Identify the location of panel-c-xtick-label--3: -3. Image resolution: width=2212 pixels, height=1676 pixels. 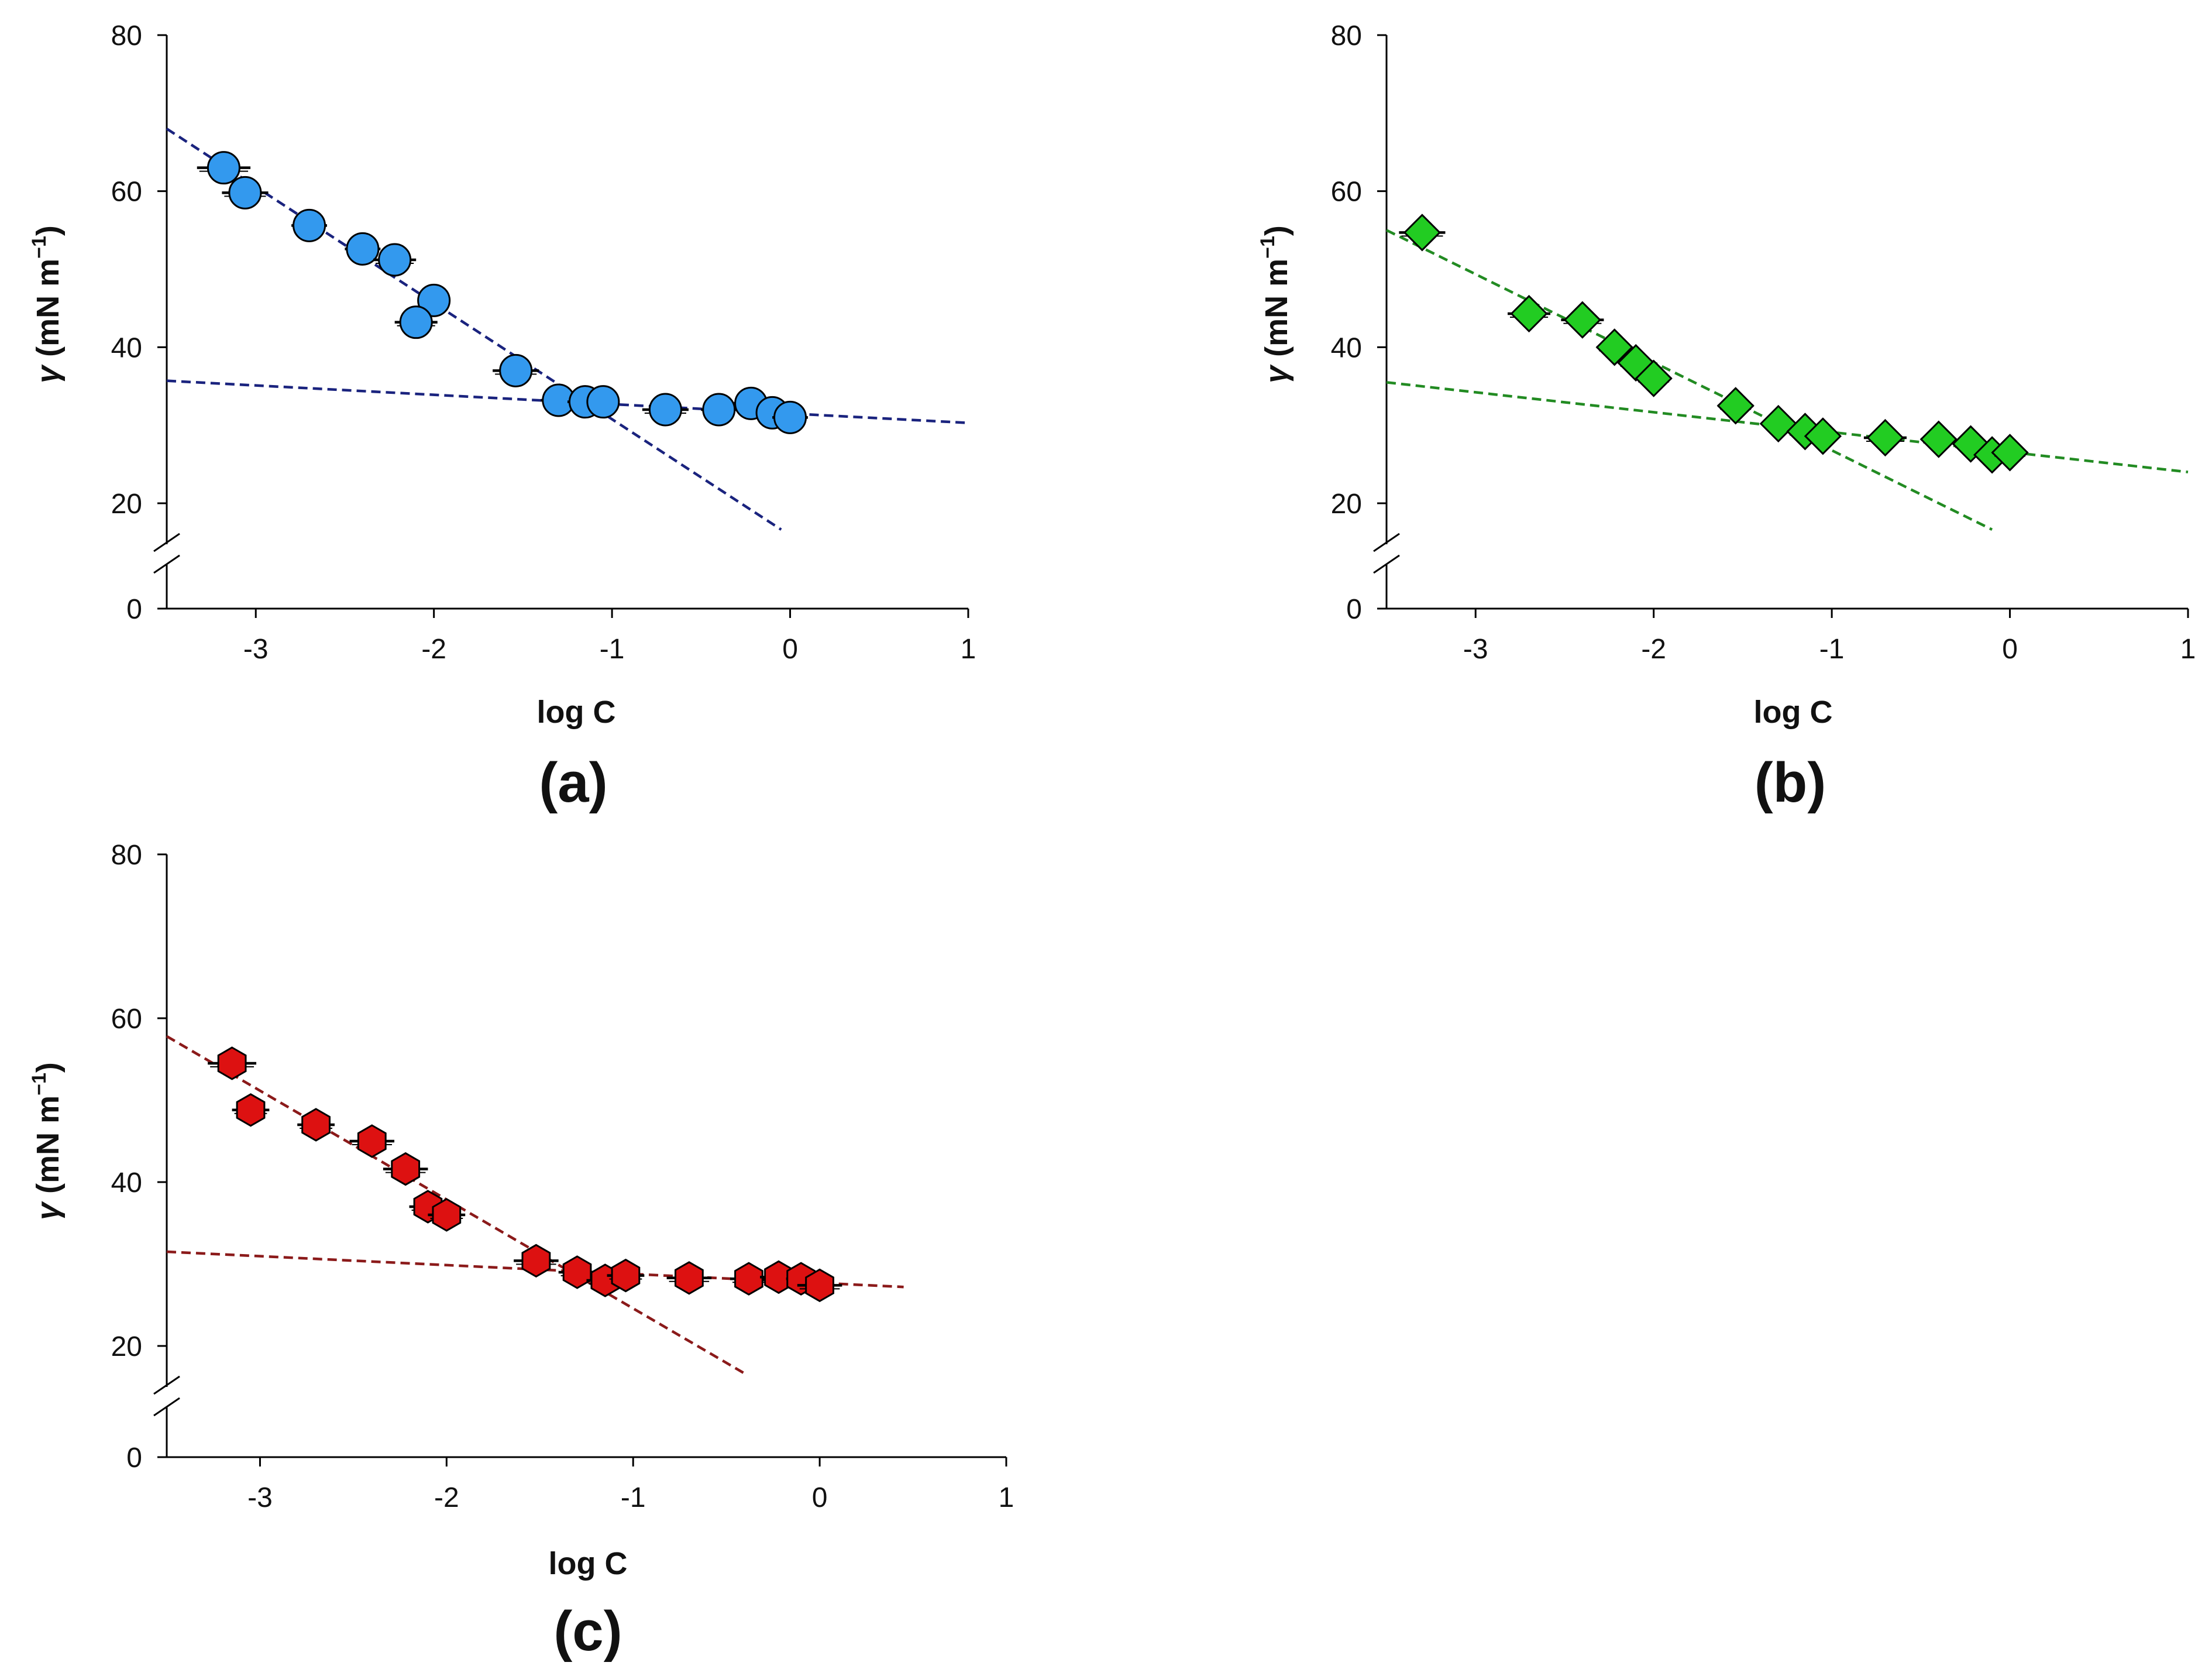
(260, 1497).